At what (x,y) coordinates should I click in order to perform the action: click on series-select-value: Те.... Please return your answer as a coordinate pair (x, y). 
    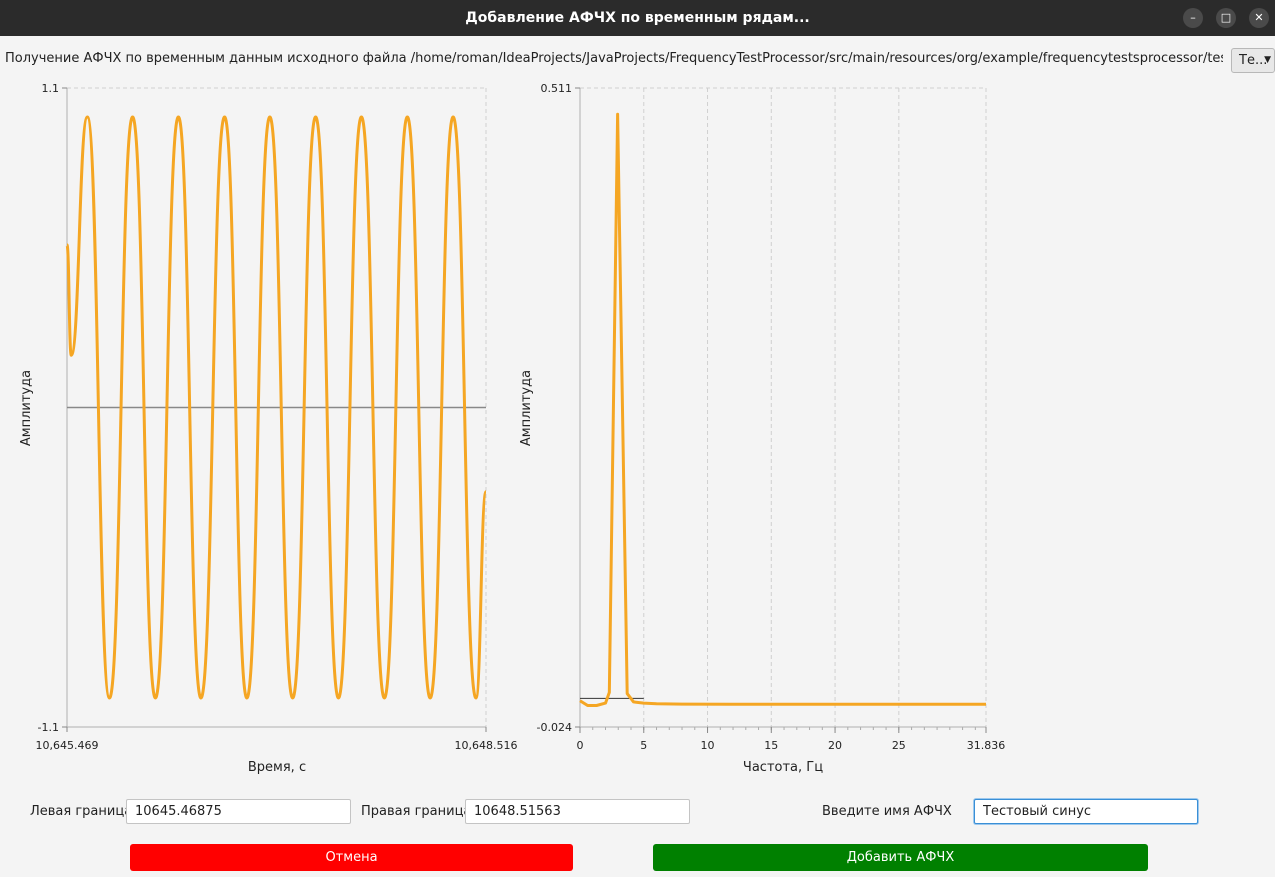
    Looking at the image, I should click on (1253, 60).